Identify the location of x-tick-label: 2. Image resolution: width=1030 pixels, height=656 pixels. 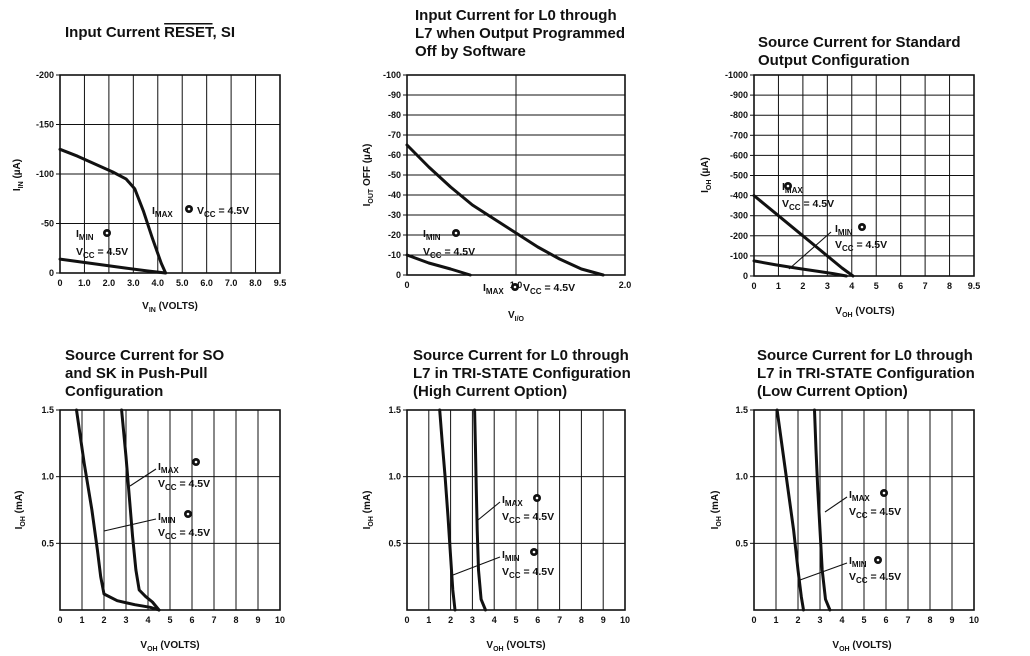
(802, 286).